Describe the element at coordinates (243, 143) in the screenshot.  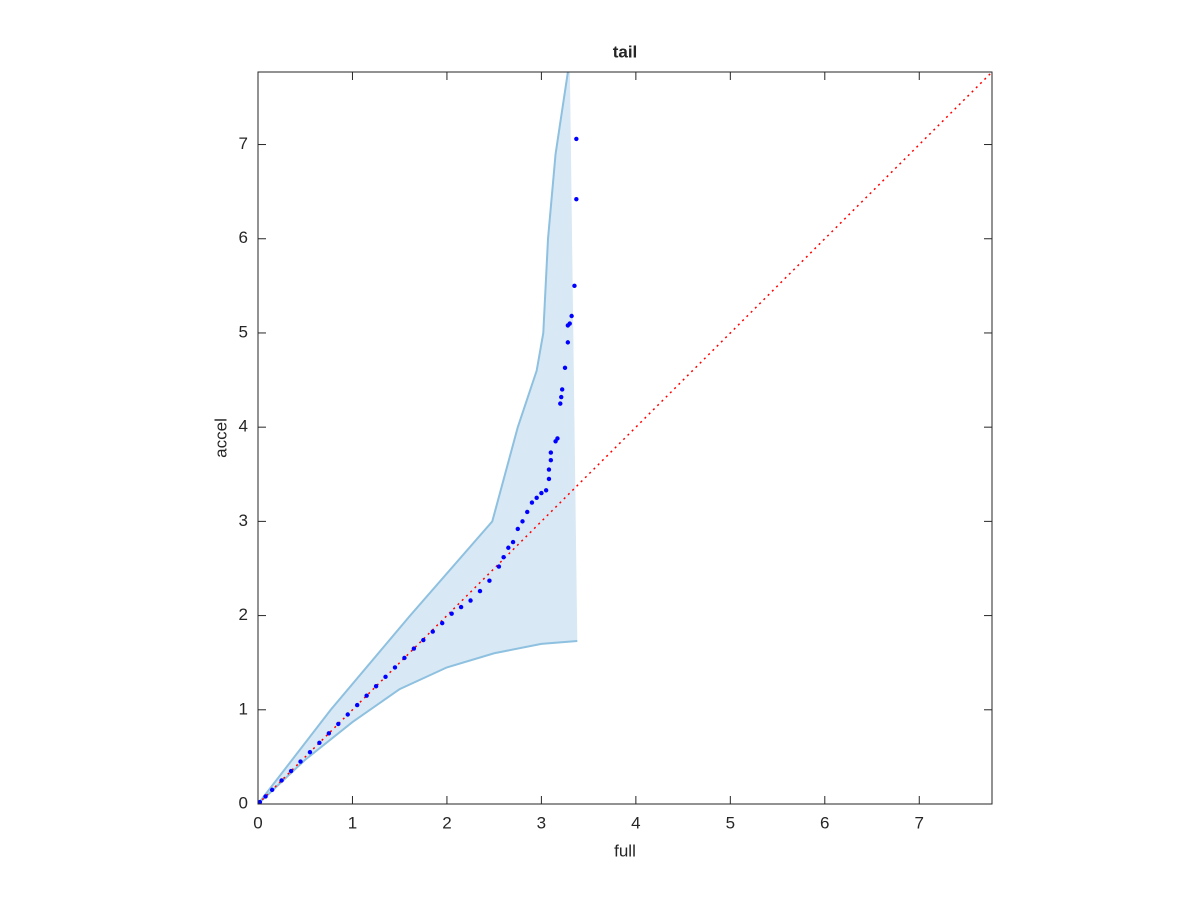
I see `y-tick-label: 7` at that location.